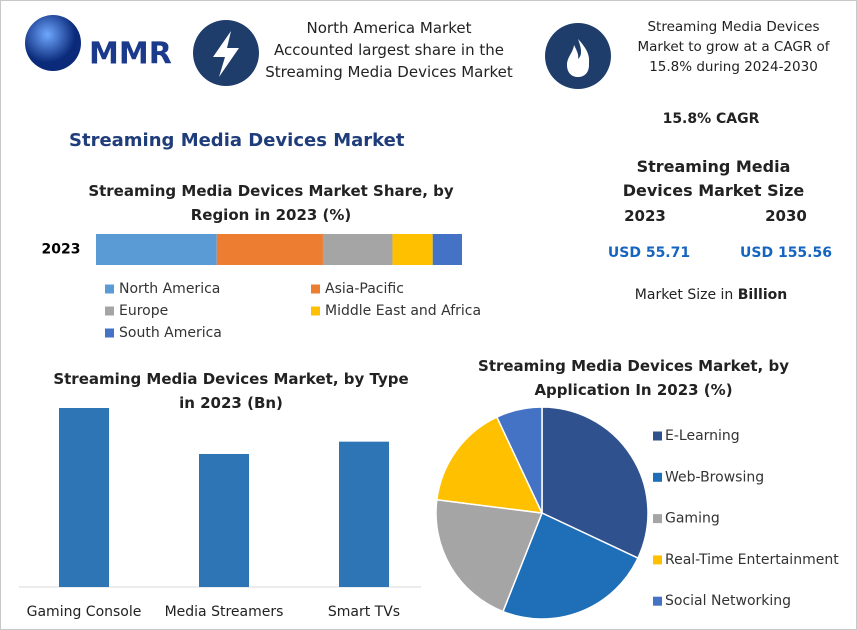 This screenshot has height=630, width=857. I want to click on legend-label: North America, so click(169, 289).